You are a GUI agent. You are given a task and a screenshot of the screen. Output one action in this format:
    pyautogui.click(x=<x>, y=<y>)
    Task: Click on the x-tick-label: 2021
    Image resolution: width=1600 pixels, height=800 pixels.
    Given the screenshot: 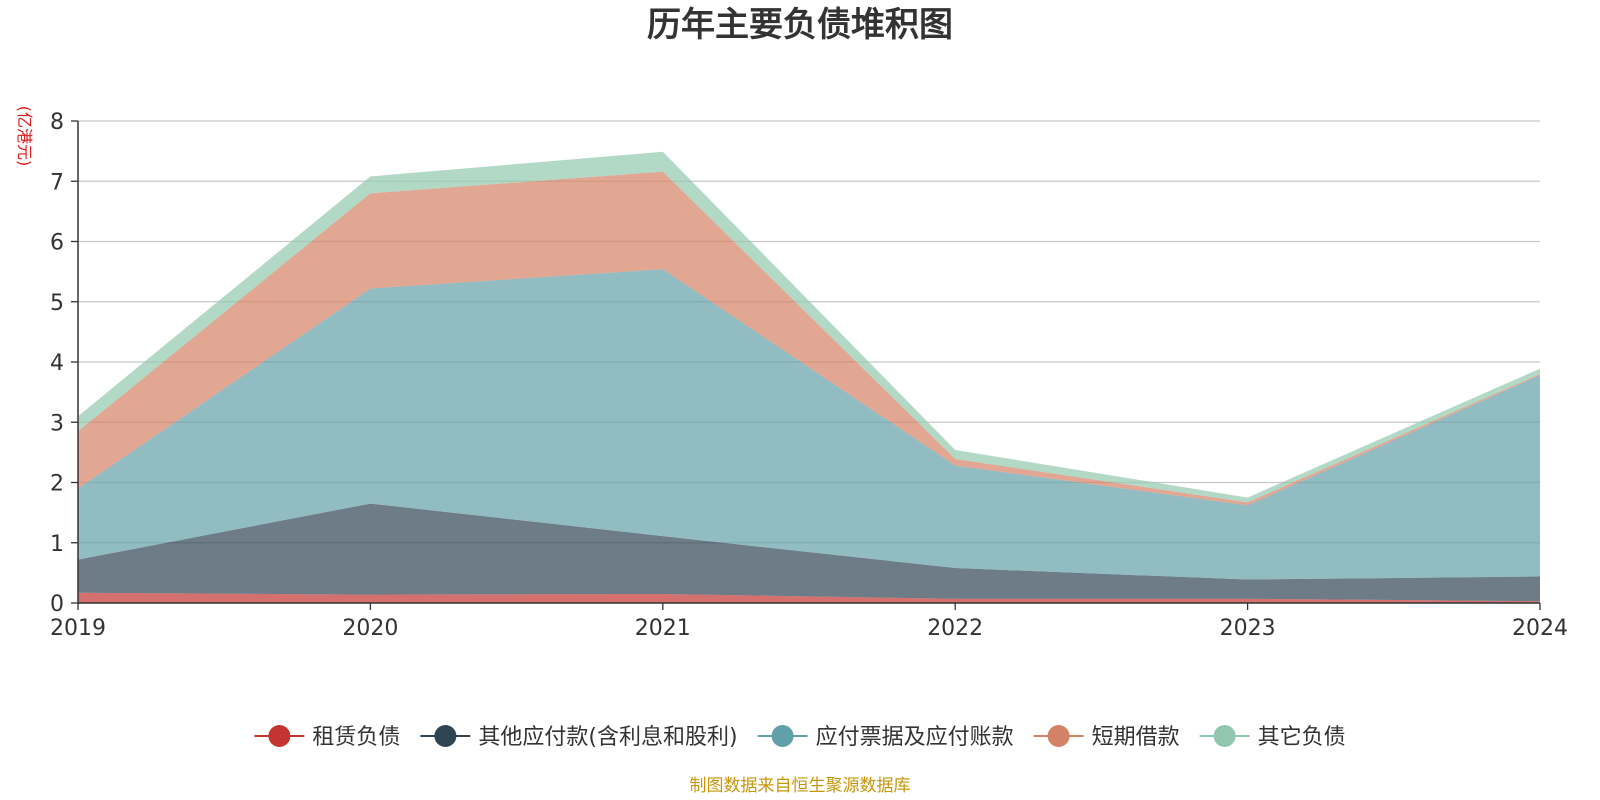 What is the action you would take?
    pyautogui.click(x=663, y=628)
    